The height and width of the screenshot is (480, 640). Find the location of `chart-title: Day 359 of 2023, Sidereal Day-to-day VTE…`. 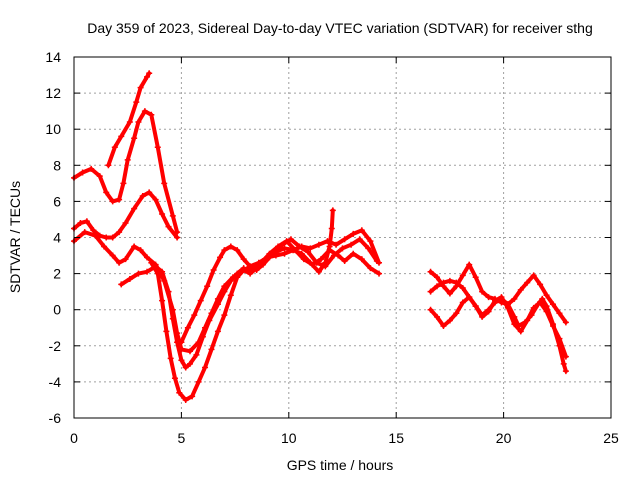

chart-title: Day 359 of 2023, Sidereal Day-to-day VTE… is located at coordinates (340, 28).